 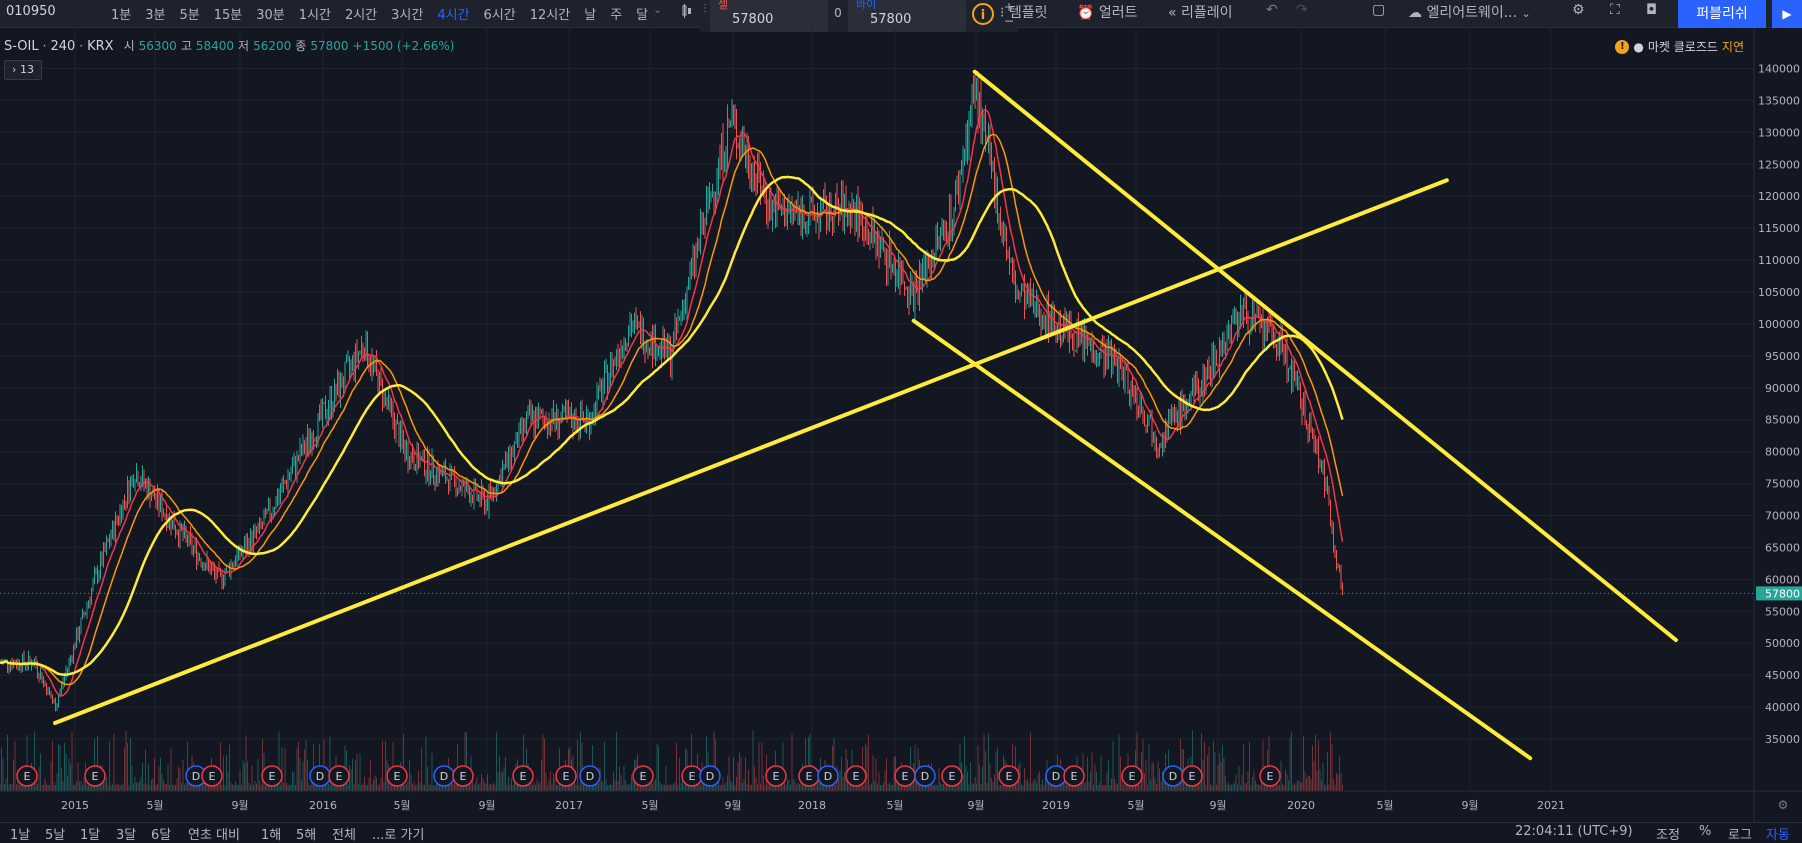 What do you see at coordinates (121, 15) in the screenshot?
I see `timeframe-0: 1분` at bounding box center [121, 15].